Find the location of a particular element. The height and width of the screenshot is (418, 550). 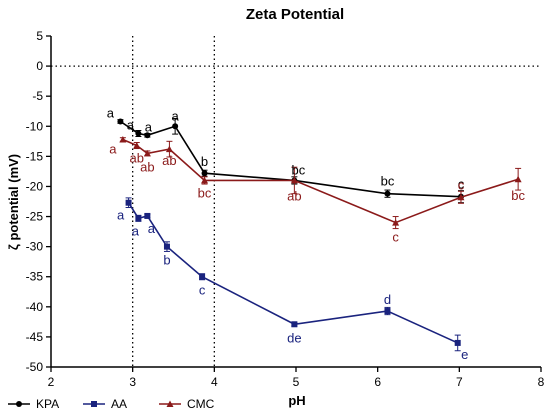

y-tick-label: -45 is located at coordinates (35, 337).